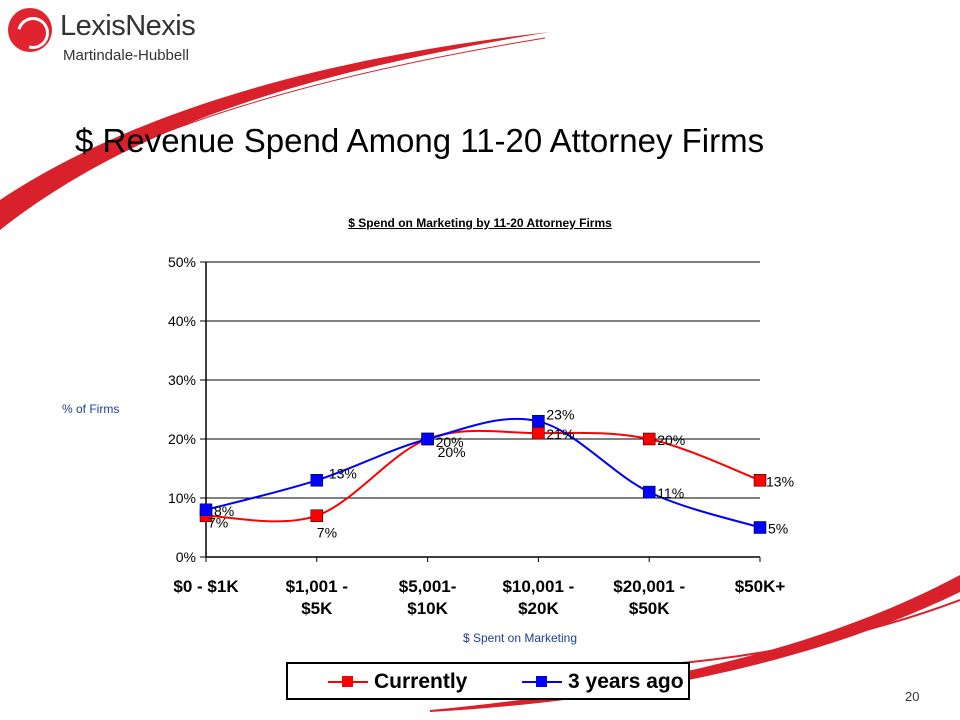 The height and width of the screenshot is (720, 960). Describe the element at coordinates (778, 529) in the screenshot. I see `data-label-1: 5%` at that location.